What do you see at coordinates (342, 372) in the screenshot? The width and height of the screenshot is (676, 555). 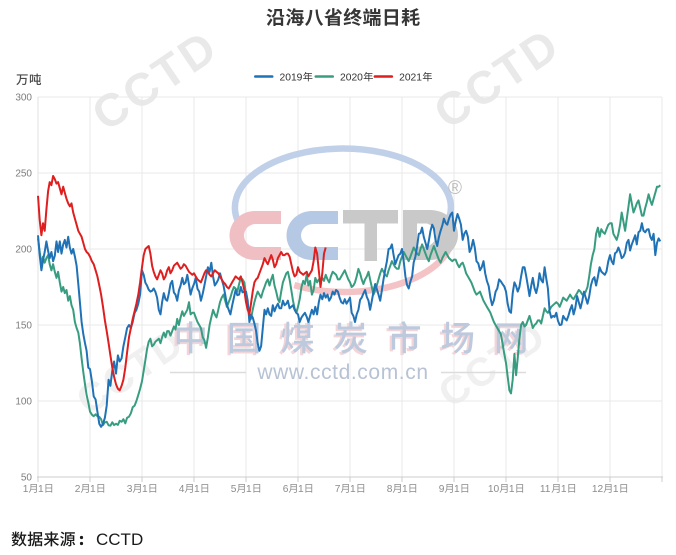 I see `svg-text: www.cctd.com.cn` at bounding box center [342, 372].